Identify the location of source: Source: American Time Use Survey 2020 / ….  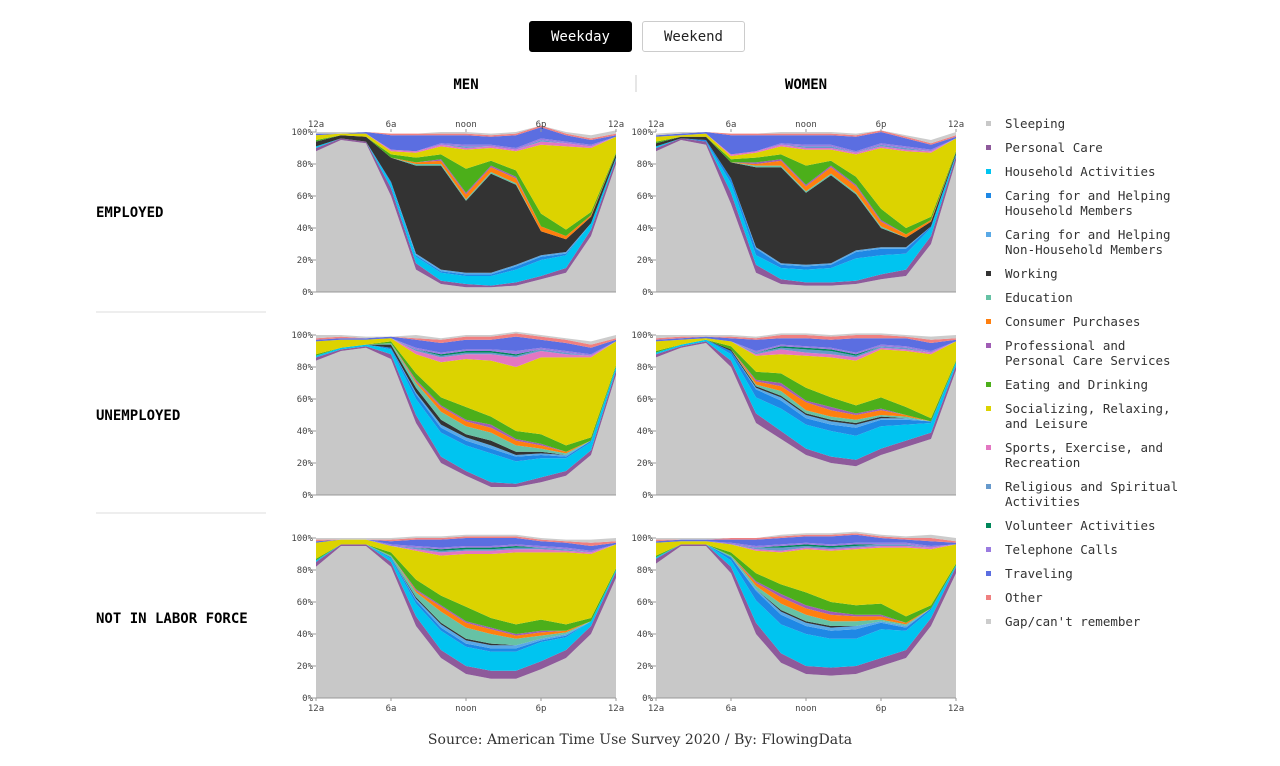
(640, 740).